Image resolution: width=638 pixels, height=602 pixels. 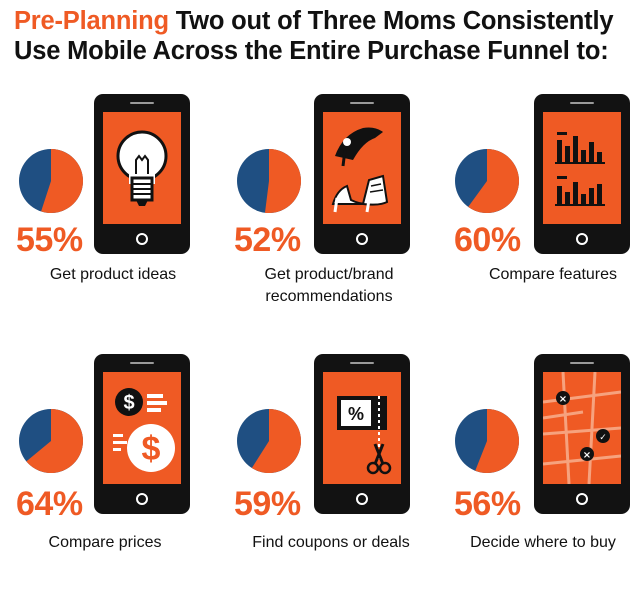 I want to click on stat-card-where-to-buy: × ✓ × 56% Decide where to buy, so click(x=542, y=477).